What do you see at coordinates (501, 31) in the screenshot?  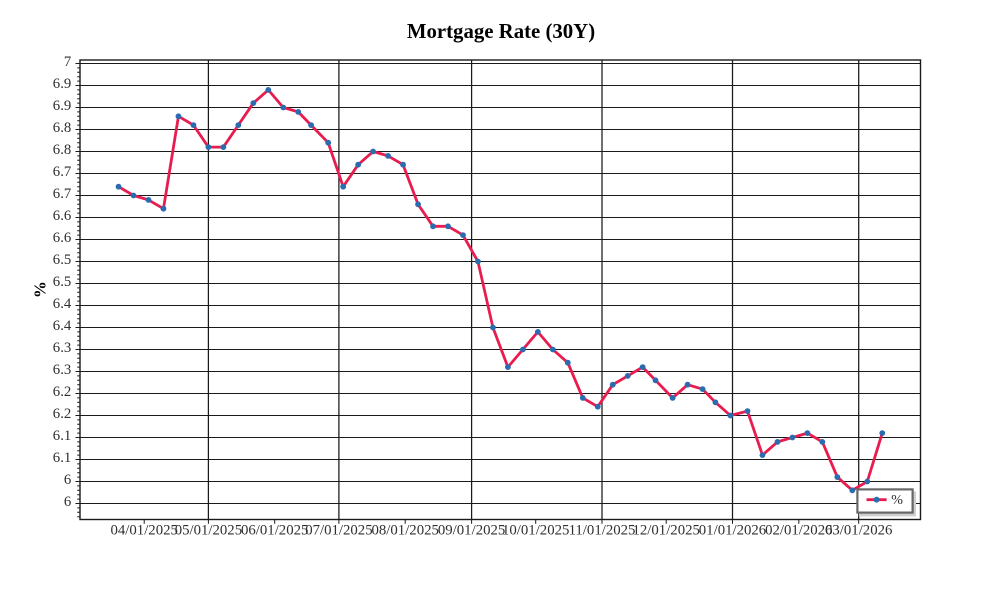 I see `svg-text: Mortgage Rate (30Y)` at bounding box center [501, 31].